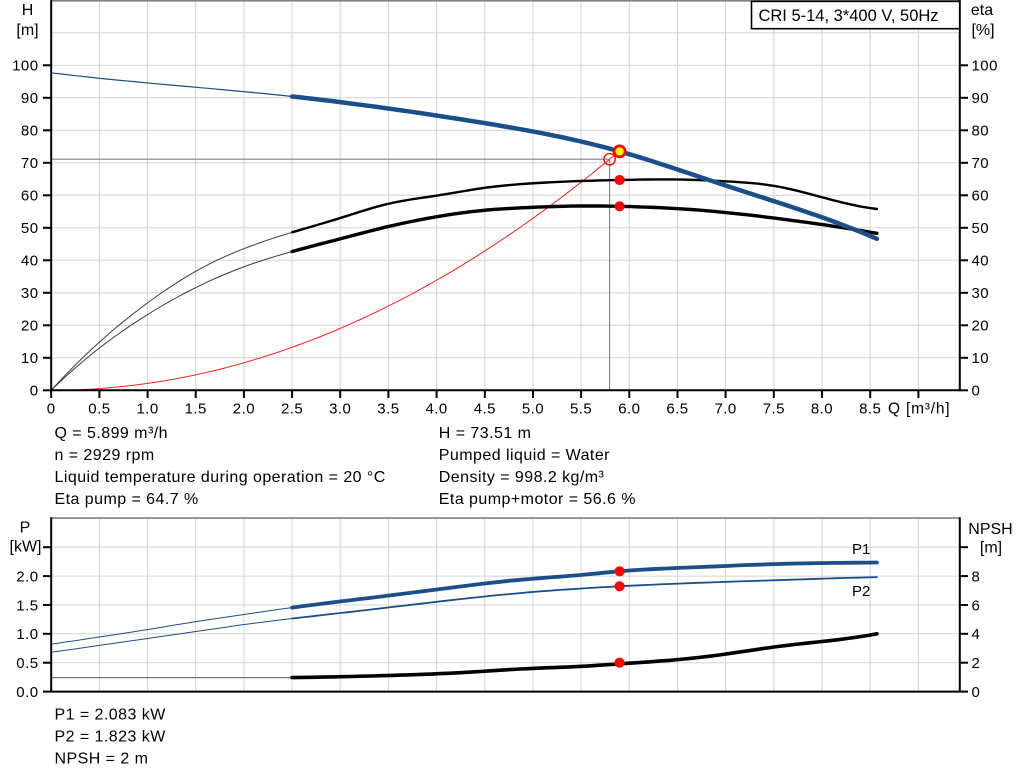  Describe the element at coordinates (725, 409) in the screenshot. I see `svg-text: 7.0` at that location.